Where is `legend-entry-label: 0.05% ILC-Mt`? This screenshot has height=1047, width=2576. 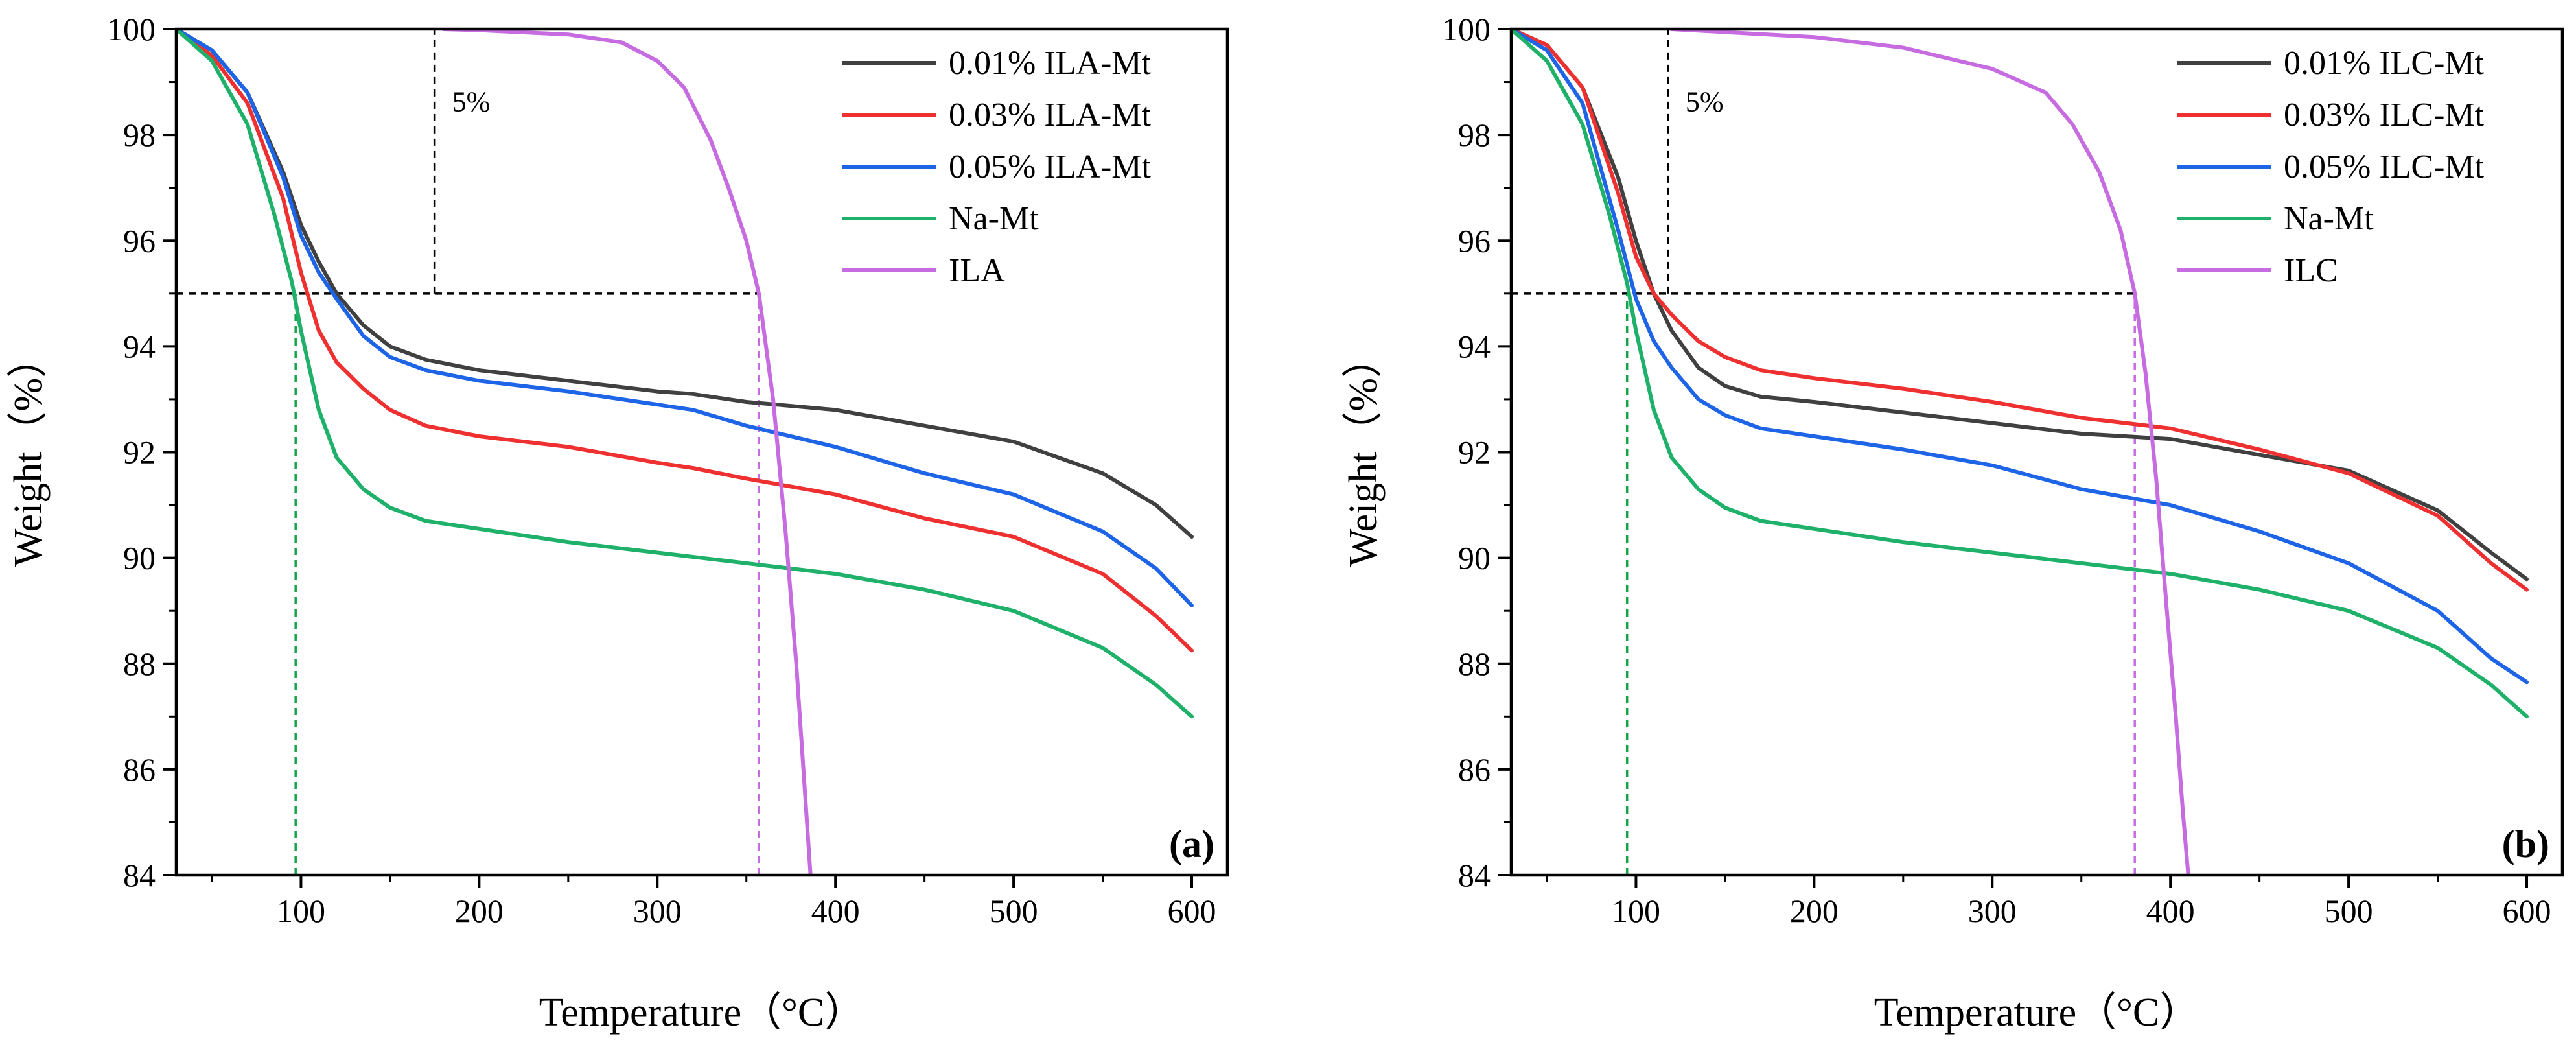 legend-entry-label: 0.05% ILC-Mt is located at coordinates (2385, 166).